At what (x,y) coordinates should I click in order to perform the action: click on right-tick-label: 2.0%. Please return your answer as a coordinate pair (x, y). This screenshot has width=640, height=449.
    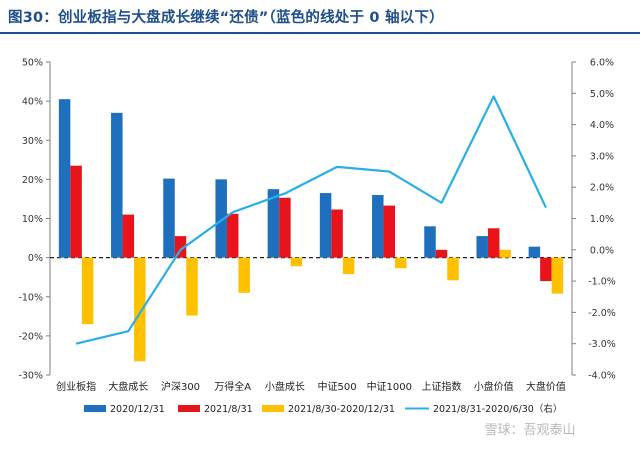
    Looking at the image, I should click on (602, 188).